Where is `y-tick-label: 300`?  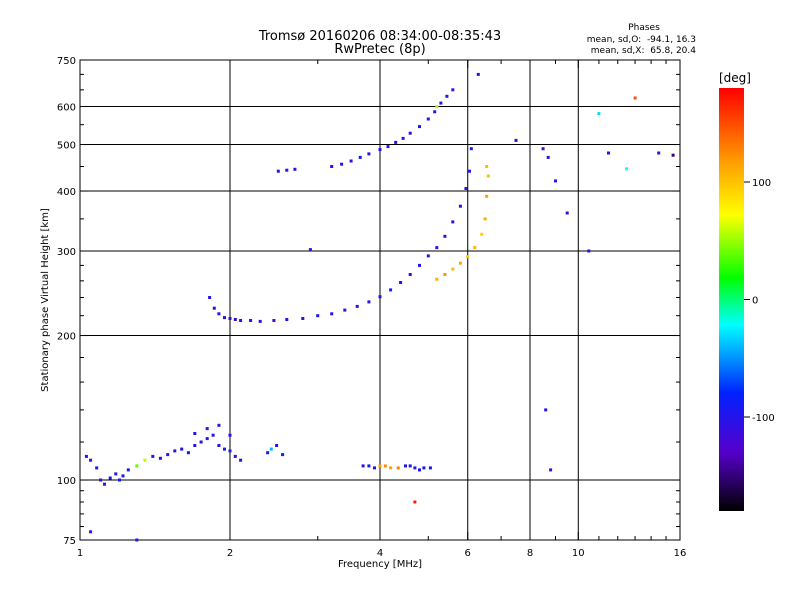
y-tick-label: 300 is located at coordinates (66, 252).